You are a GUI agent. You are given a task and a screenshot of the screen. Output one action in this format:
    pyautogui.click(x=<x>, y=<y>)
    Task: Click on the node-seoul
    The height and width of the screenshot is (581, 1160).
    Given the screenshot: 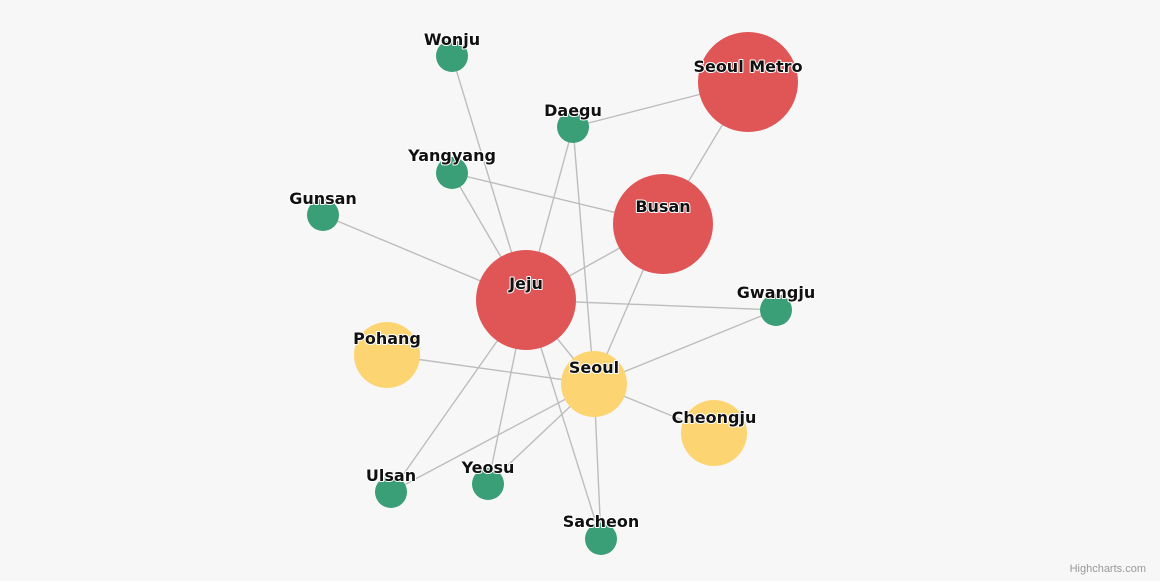 What is the action you would take?
    pyautogui.click(x=594, y=384)
    